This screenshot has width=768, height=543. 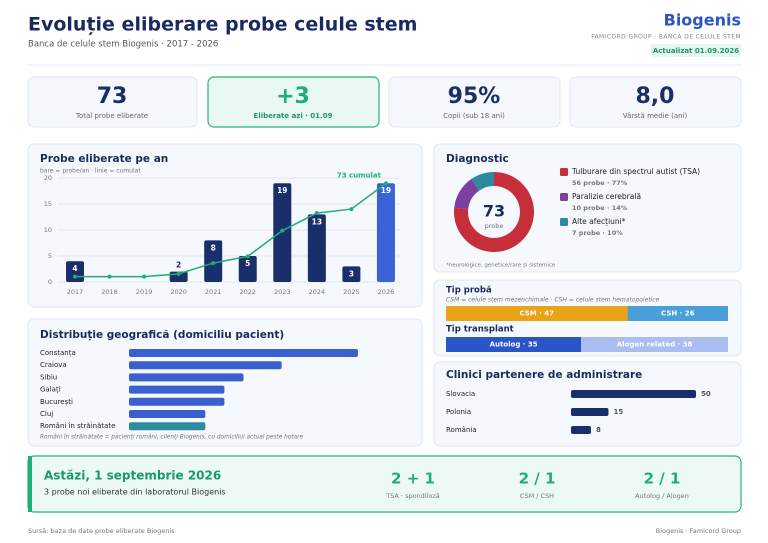 I want to click on banner-title: Astăzi, 1 septembrie 2026, so click(x=132, y=476).